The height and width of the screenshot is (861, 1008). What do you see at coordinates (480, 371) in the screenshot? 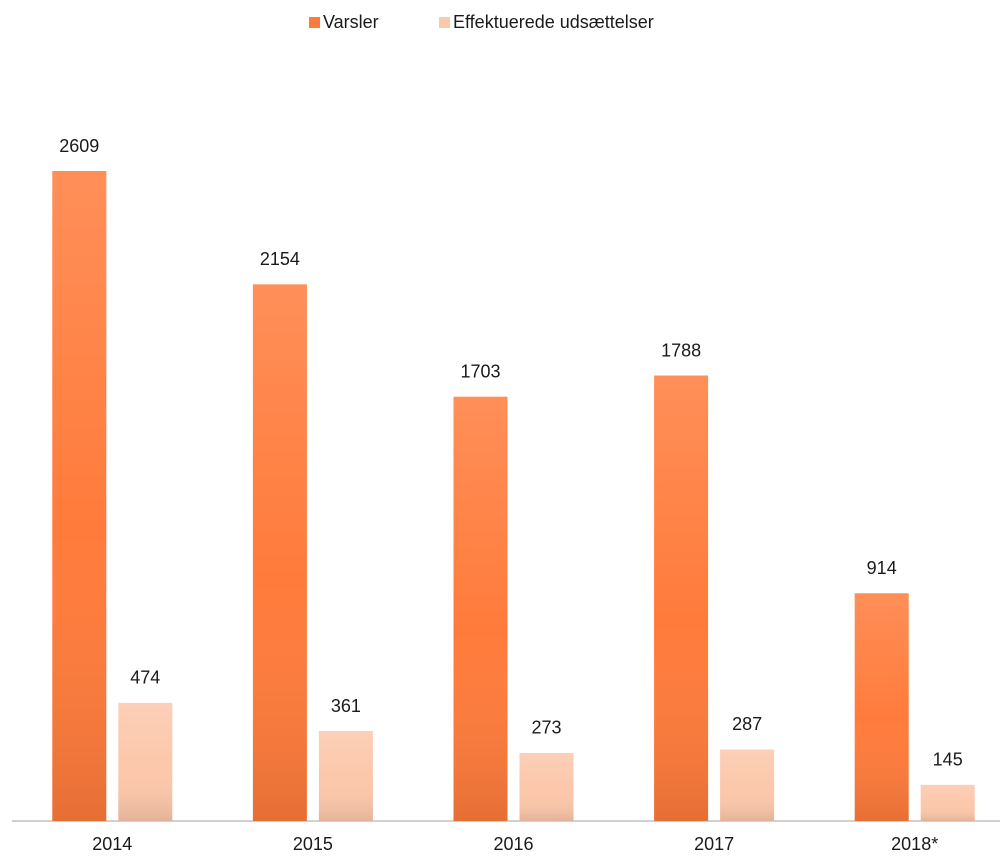
I see `data-label: 1703` at bounding box center [480, 371].